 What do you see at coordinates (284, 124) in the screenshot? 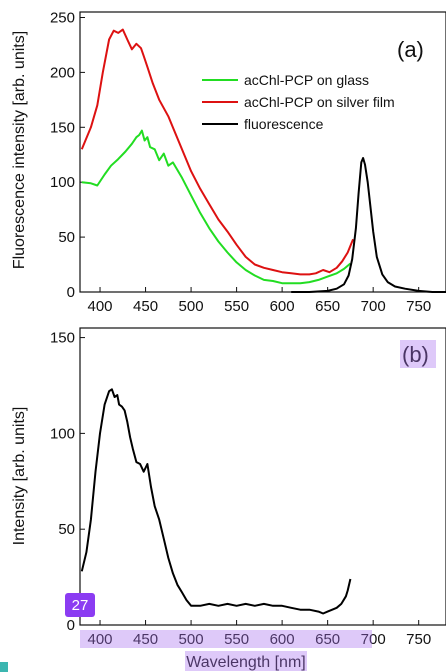
I see `legend-label-fluorescence: fluorescence` at bounding box center [284, 124].